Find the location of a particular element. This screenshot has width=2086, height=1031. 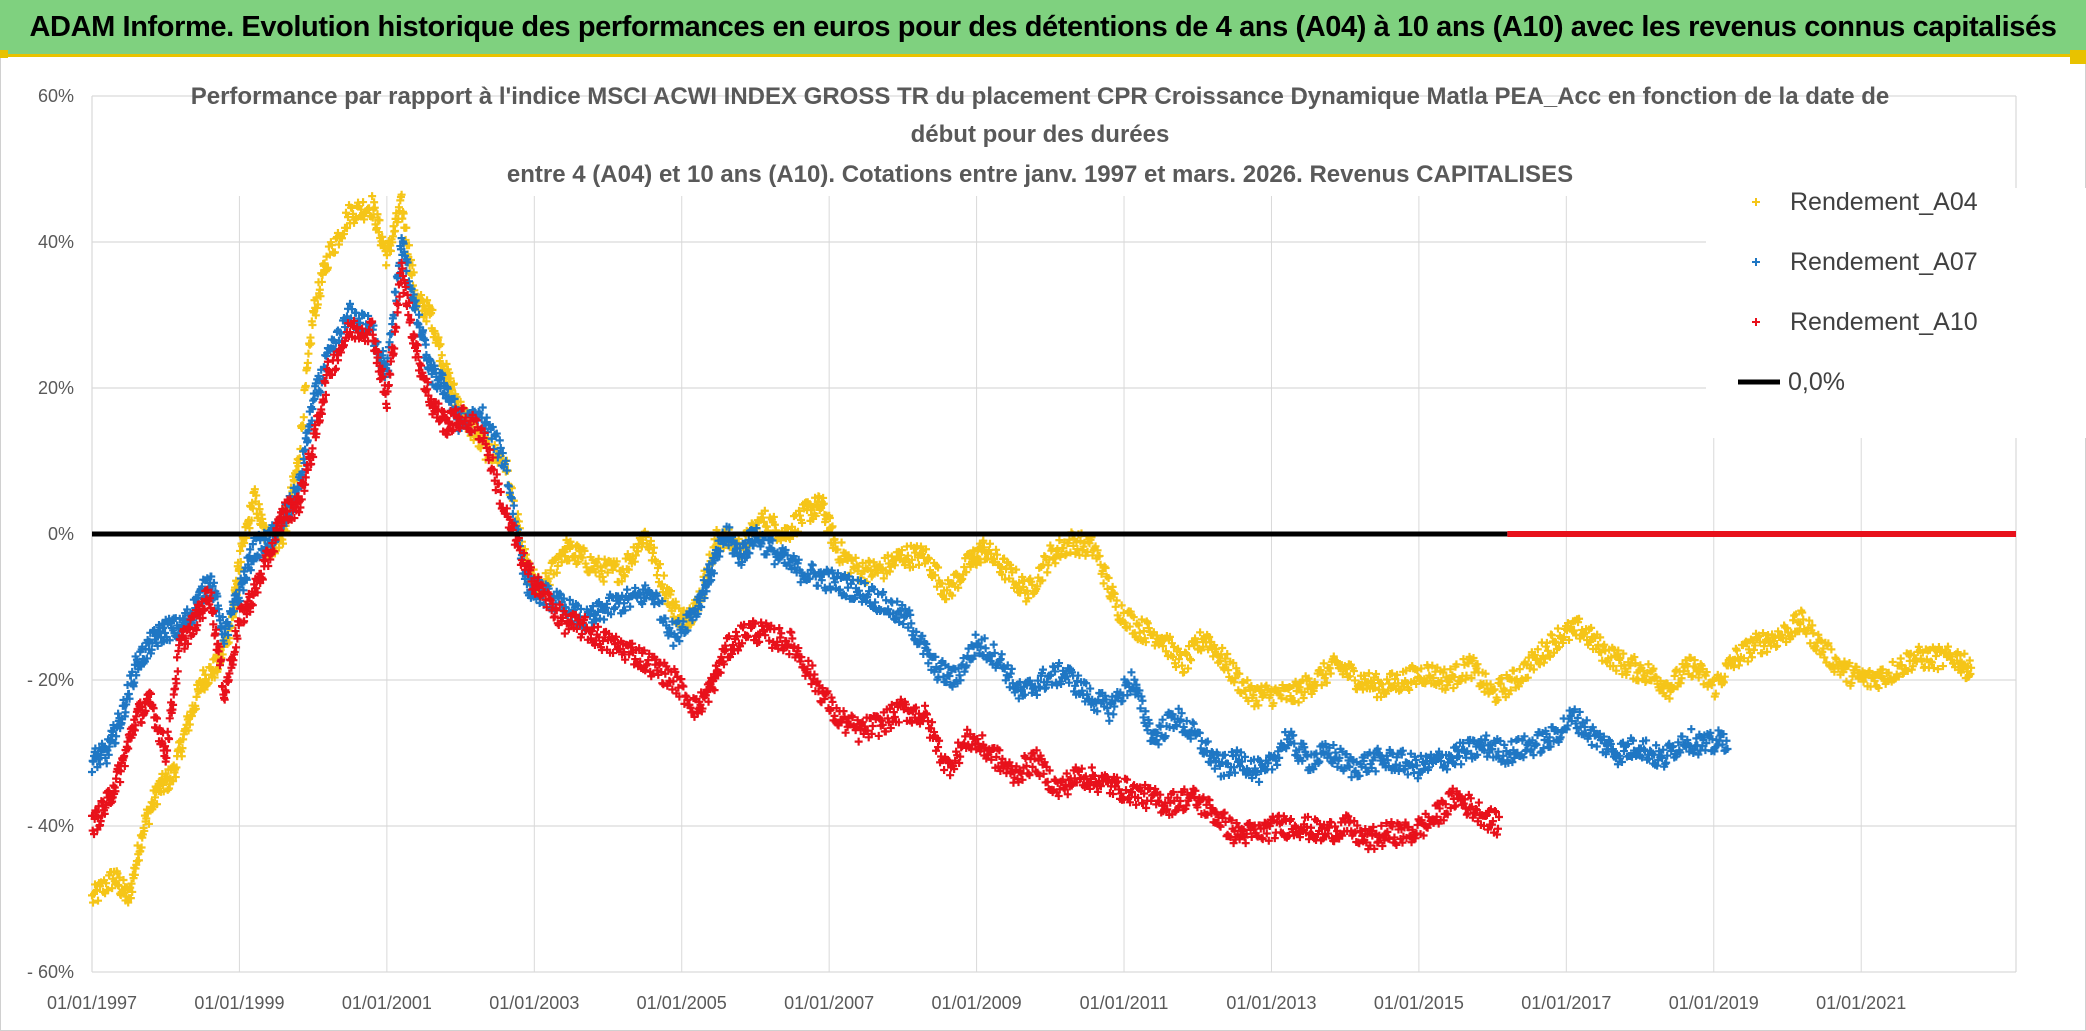

x-tick-label: 01/01/2019 is located at coordinates (1714, 1003).